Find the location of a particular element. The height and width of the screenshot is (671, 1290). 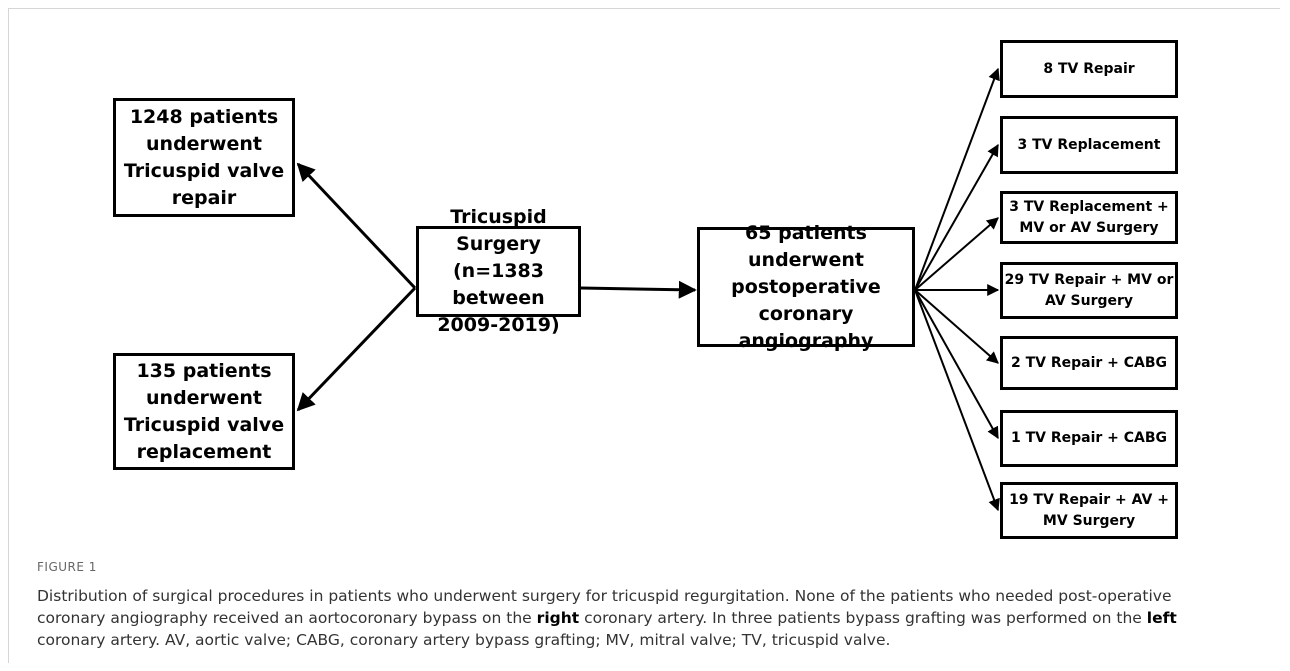

node-label-line: postoperative is located at coordinates (806, 286).